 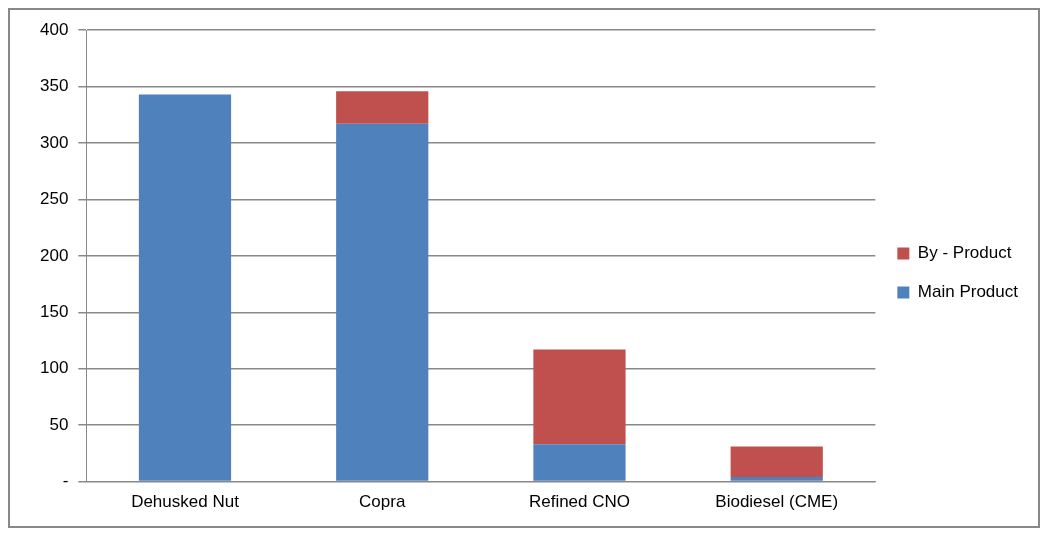 I want to click on y-tick-label: 150, so click(x=54, y=312).